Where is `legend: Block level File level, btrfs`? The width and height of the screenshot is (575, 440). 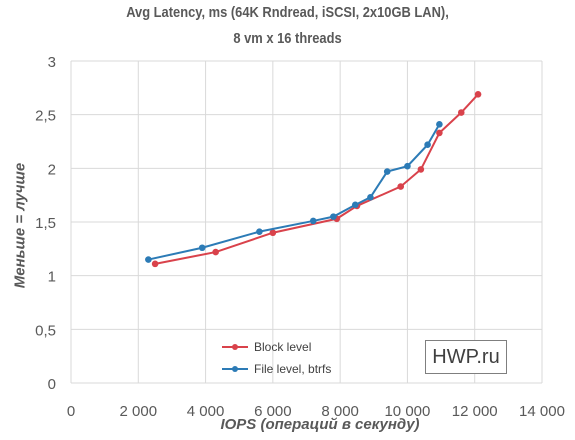
legend: Block level File level, btrfs is located at coordinates (276, 358).